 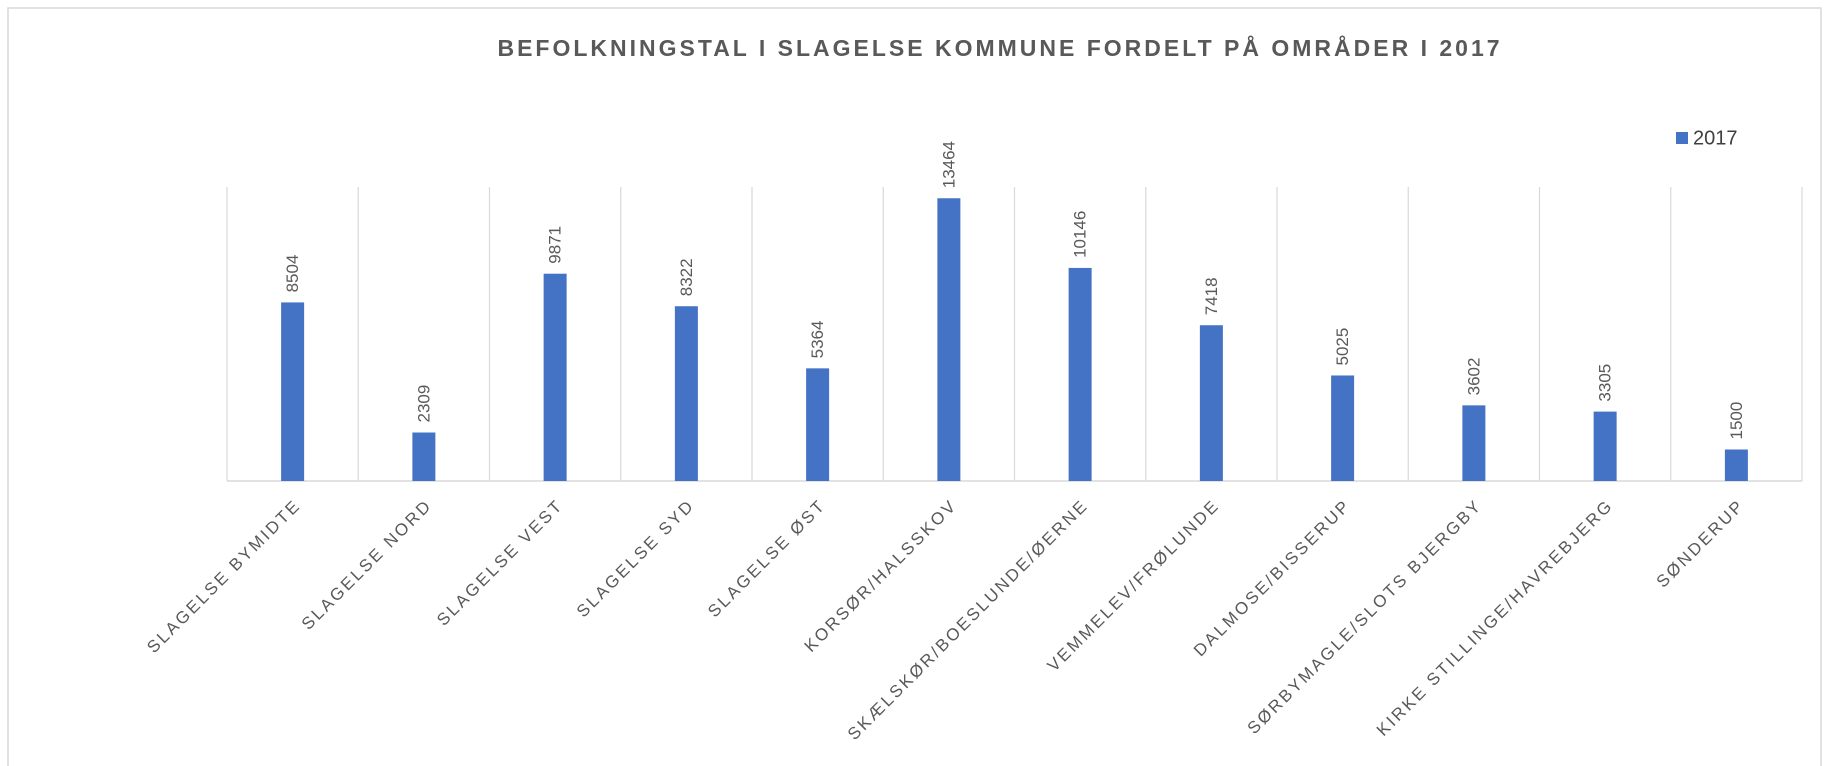 I want to click on data-label: 5364, so click(x=817, y=340).